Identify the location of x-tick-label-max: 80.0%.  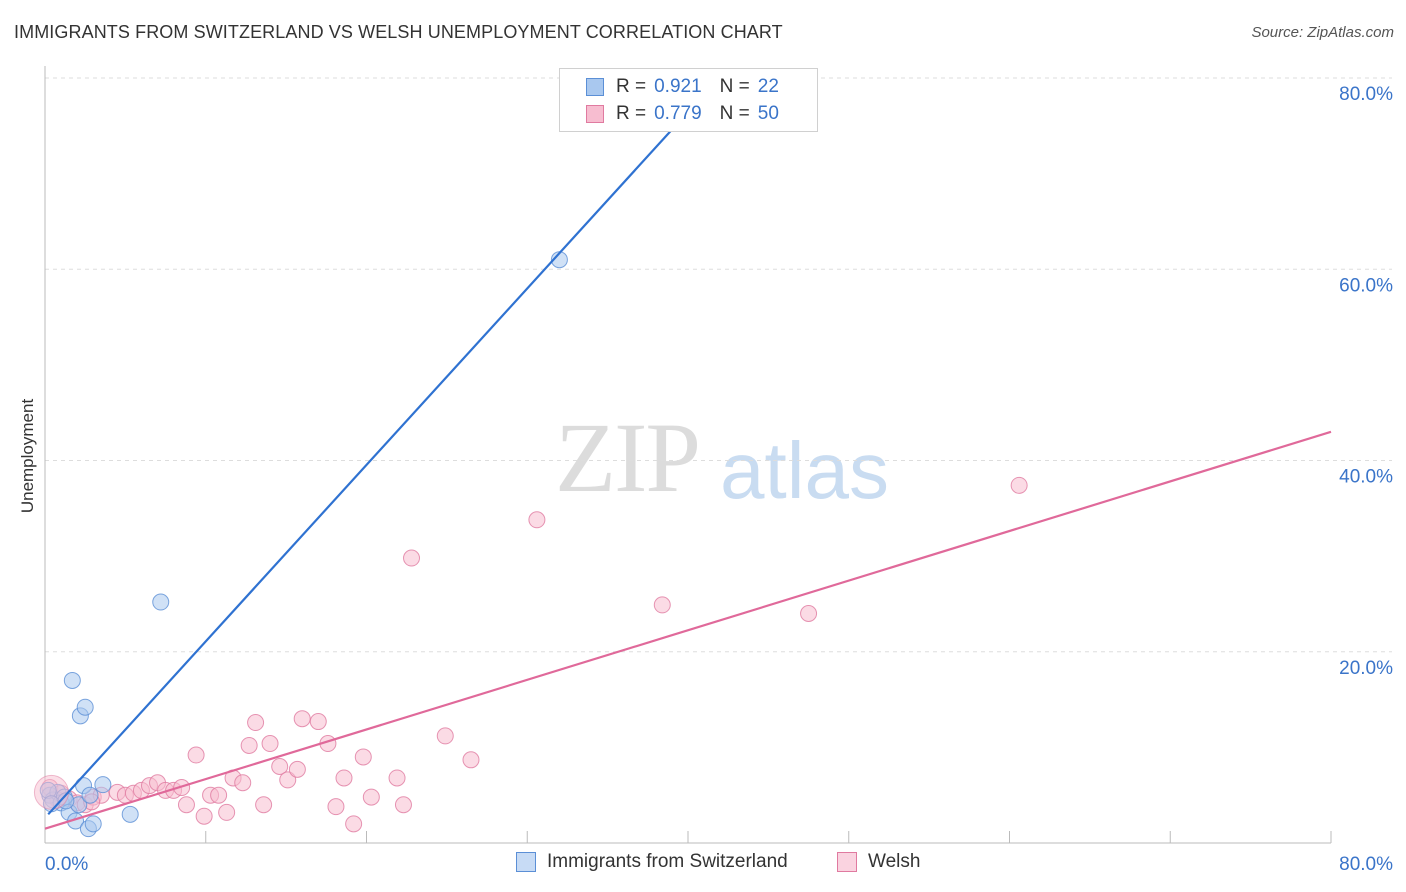
(1366, 864).